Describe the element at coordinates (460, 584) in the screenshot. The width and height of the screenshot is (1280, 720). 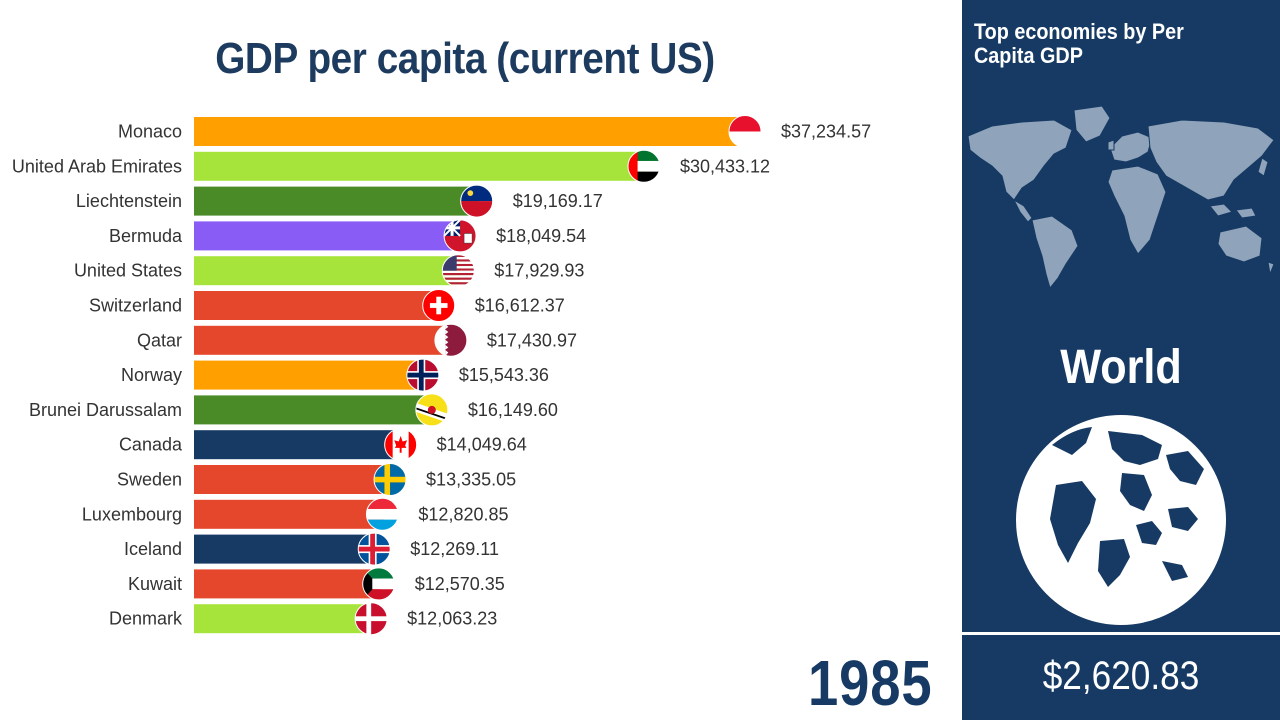
I see `value-label: $12,570.35` at that location.